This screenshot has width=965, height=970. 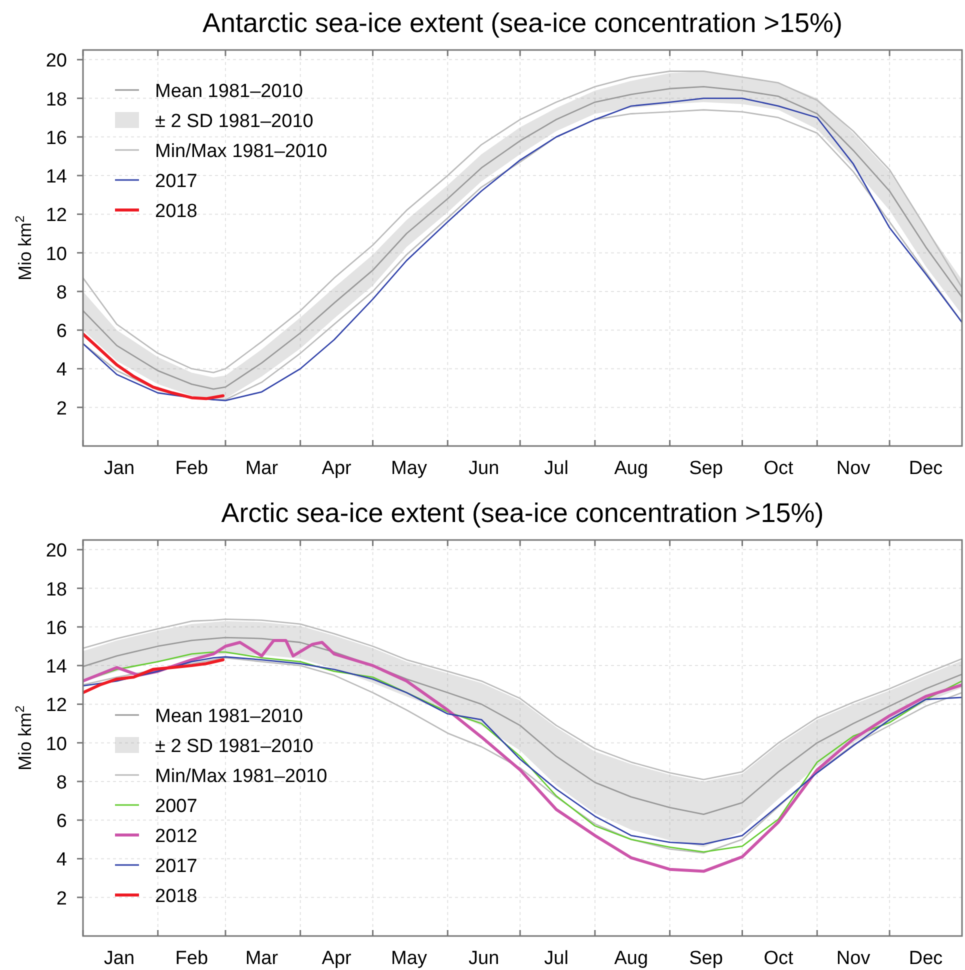 I want to click on chart-title: Arctic sea-ice extent (sea-ice concentration >15%), so click(x=522, y=513).